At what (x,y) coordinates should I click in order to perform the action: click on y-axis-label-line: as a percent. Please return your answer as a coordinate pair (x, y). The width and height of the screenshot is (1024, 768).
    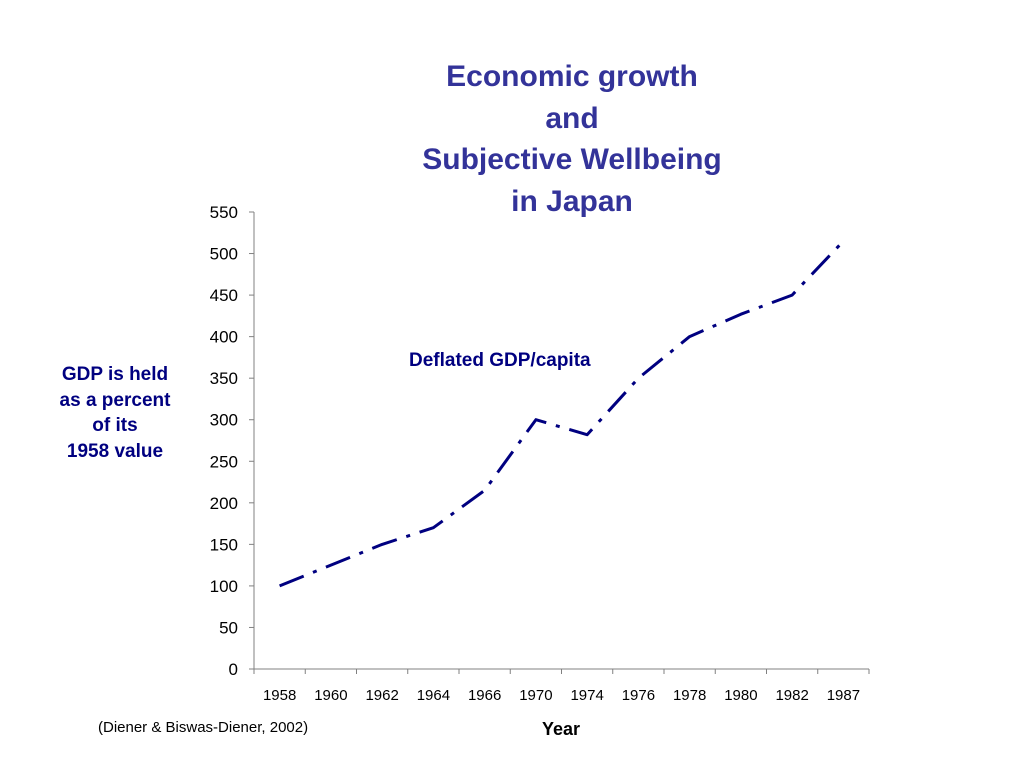
    Looking at the image, I should click on (115, 400).